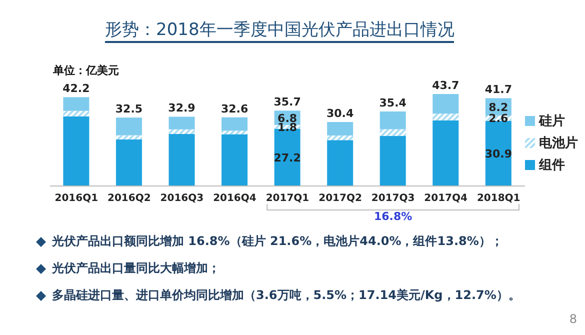 The height and width of the screenshot is (335, 585). I want to click on text: 8, so click(573, 319).